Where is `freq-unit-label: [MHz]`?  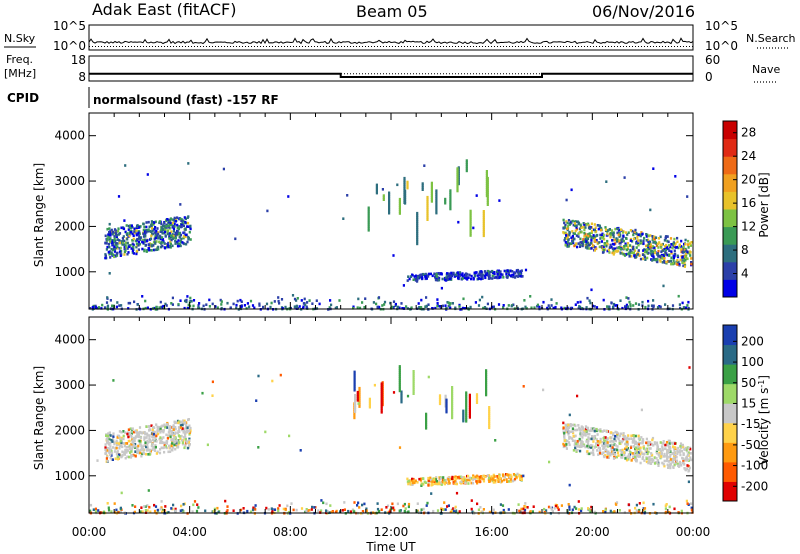
freq-unit-label: [MHz] is located at coordinates (20, 73).